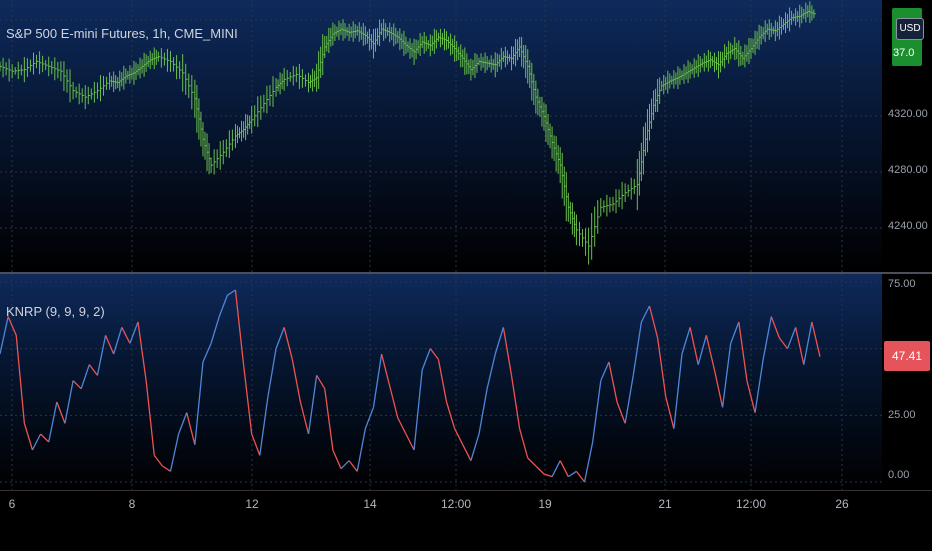 This screenshot has width=932, height=551. Describe the element at coordinates (665, 504) in the screenshot. I see `time-tick: 21` at that location.